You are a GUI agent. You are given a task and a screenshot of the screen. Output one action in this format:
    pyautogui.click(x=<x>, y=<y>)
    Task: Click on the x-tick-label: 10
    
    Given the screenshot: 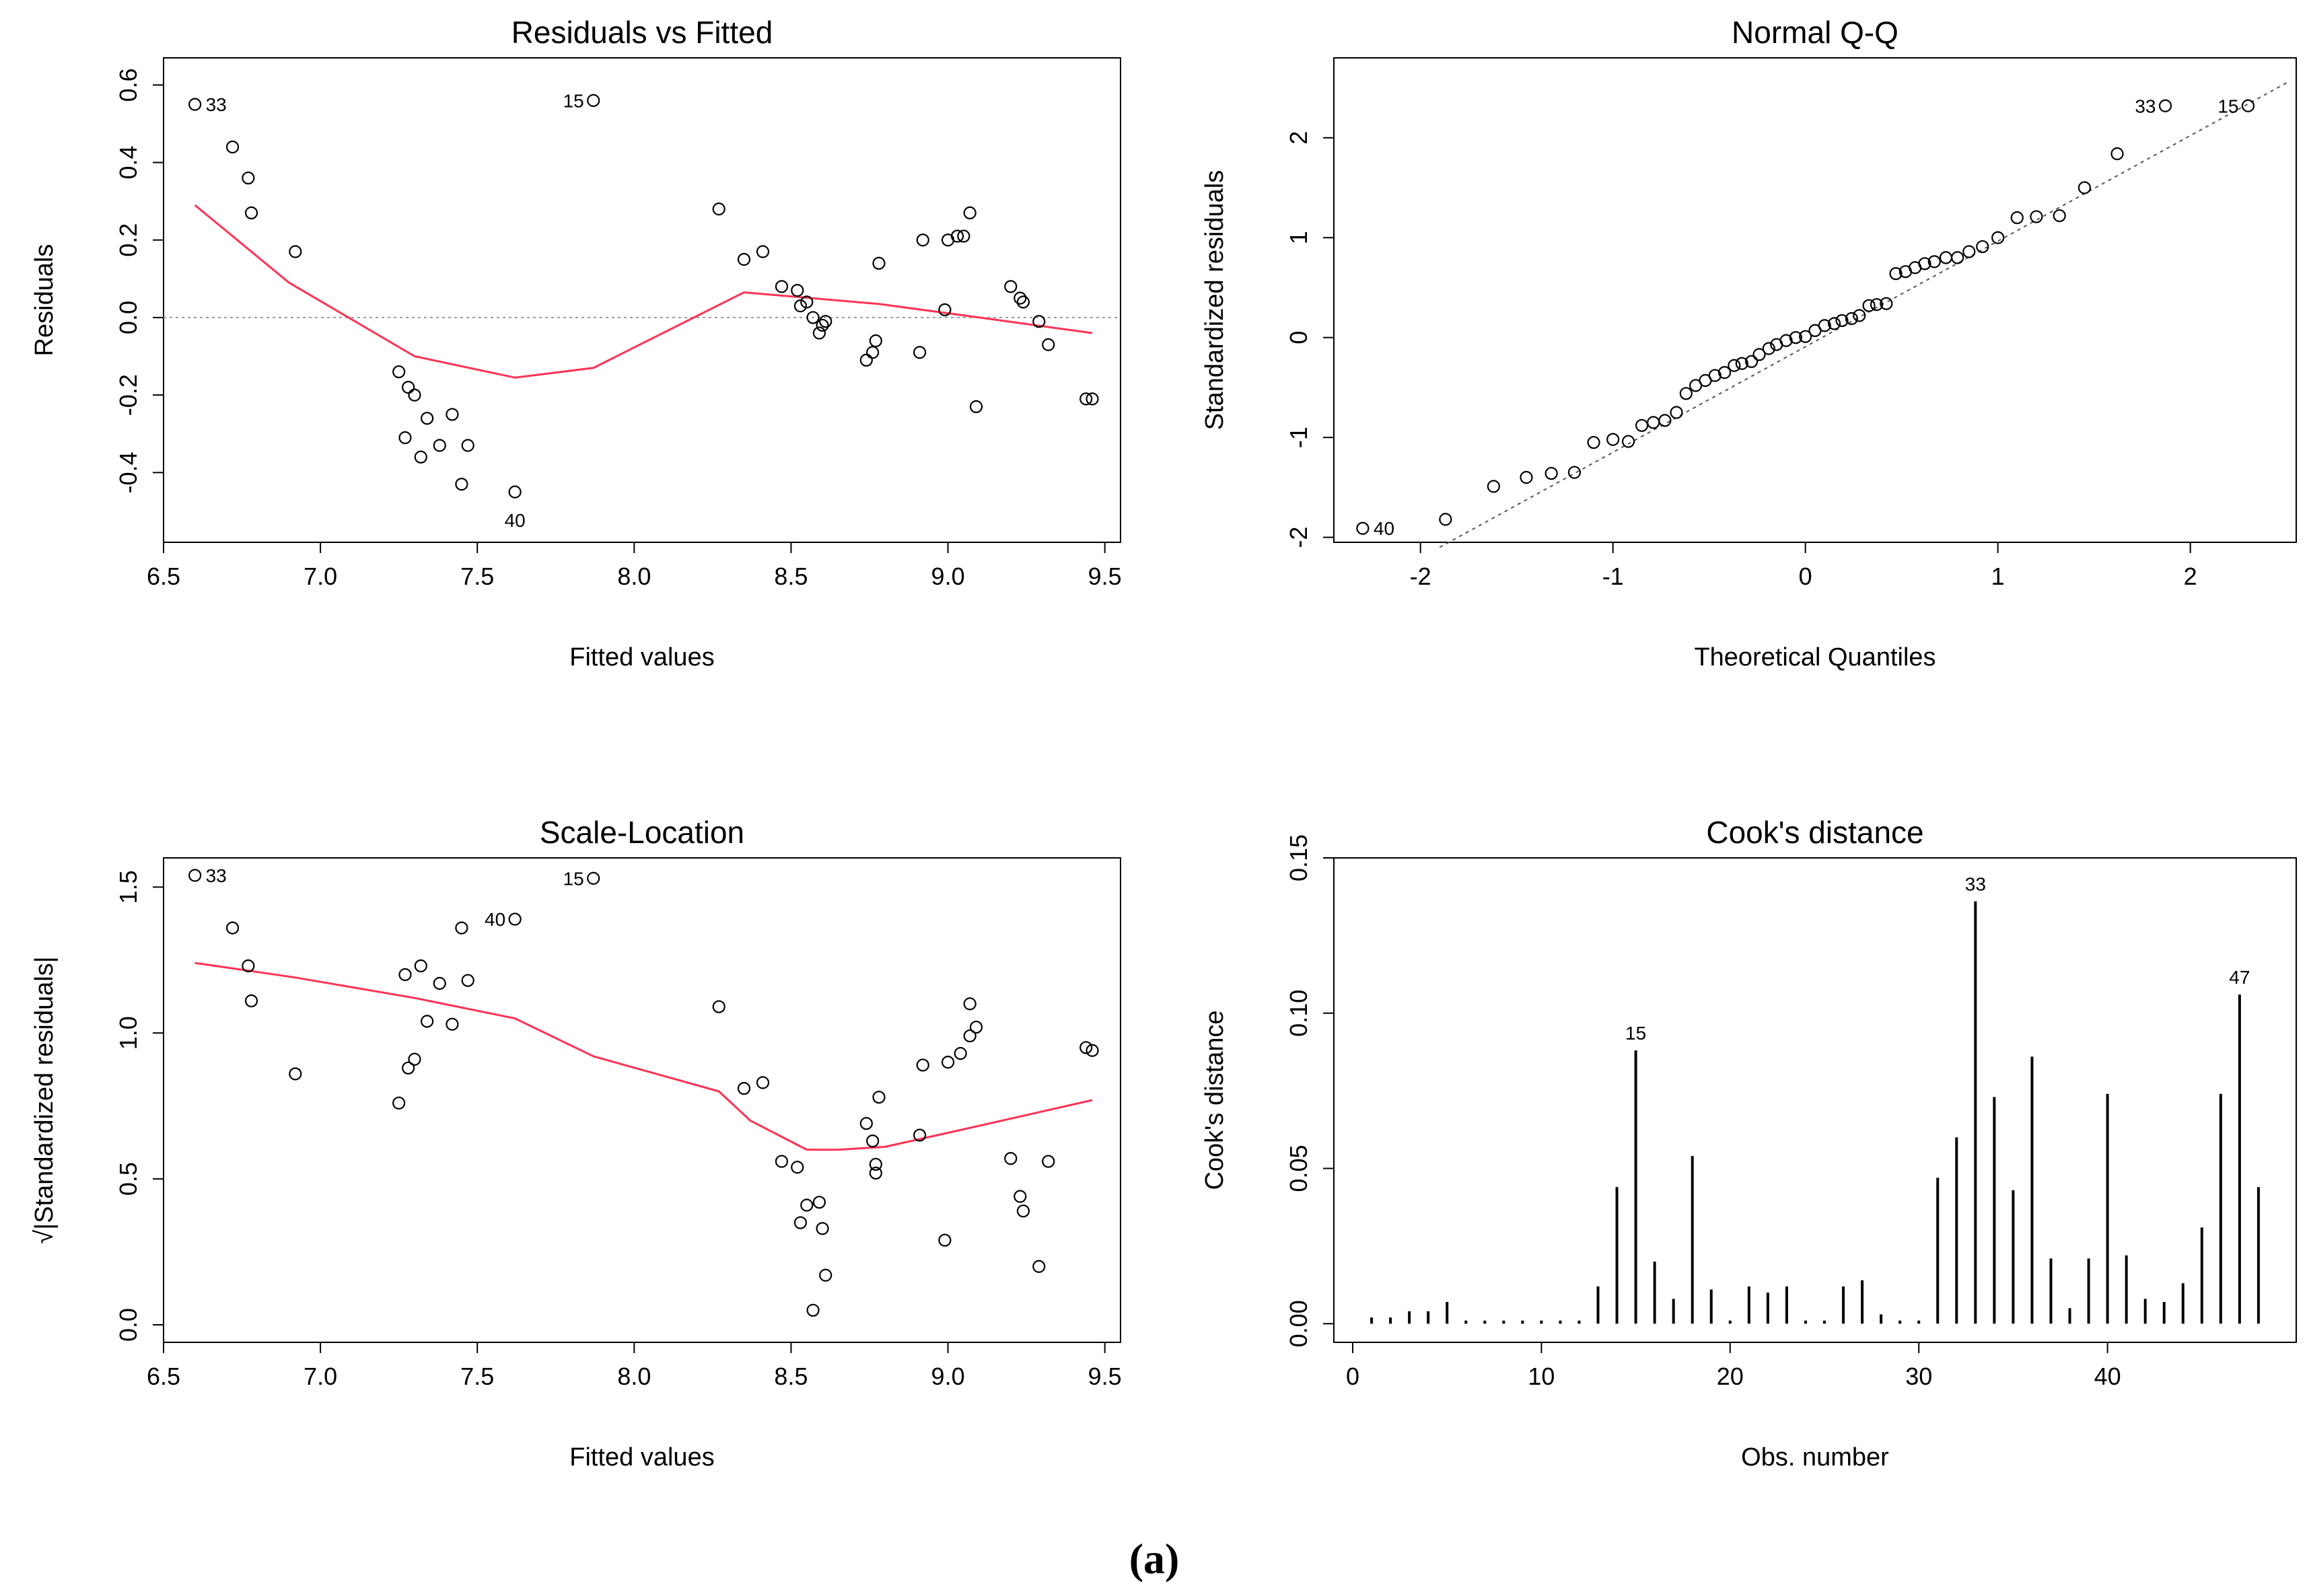 What is the action you would take?
    pyautogui.click(x=1541, y=1376)
    